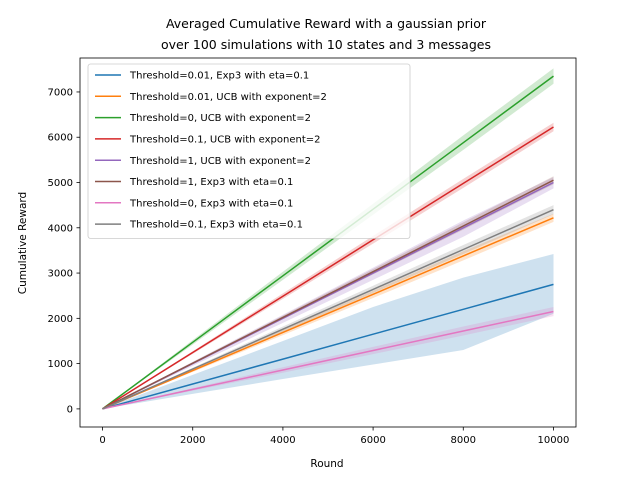 Image resolution: width=640 pixels, height=480 pixels. I want to click on y-tick-label: 3000, so click(60, 274).